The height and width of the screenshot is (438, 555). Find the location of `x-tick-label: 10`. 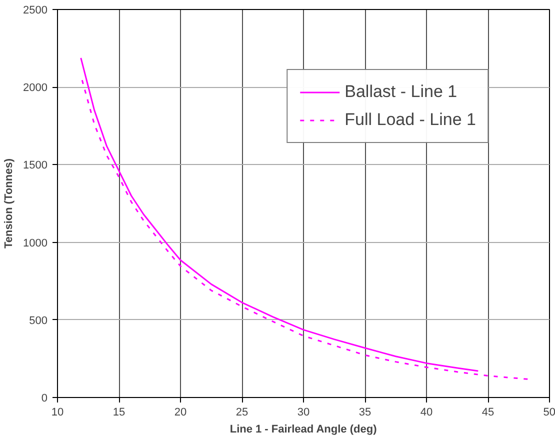

x-tick-label: 10 is located at coordinates (57, 412).